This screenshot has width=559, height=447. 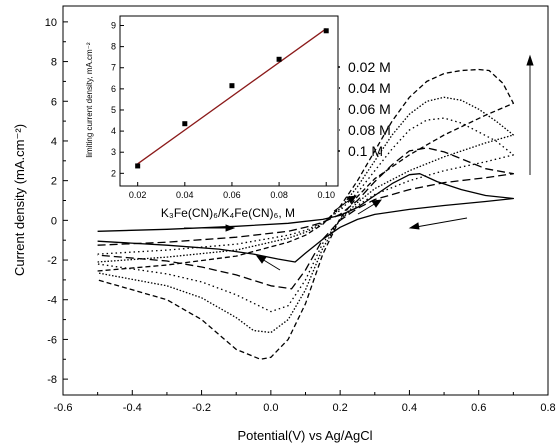 What do you see at coordinates (54, 63) in the screenshot?
I see `y-tick-label: 8` at bounding box center [54, 63].